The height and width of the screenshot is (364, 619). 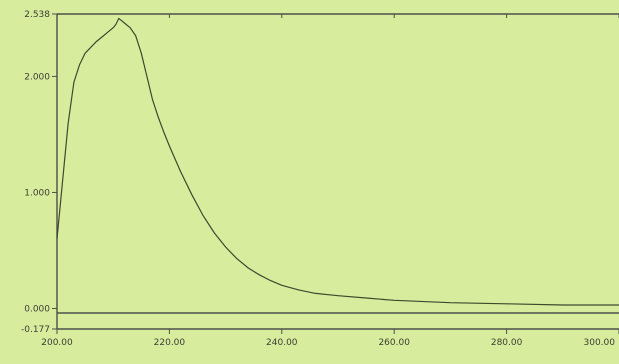 I want to click on x-tick-label: 260.00, so click(x=394, y=343).